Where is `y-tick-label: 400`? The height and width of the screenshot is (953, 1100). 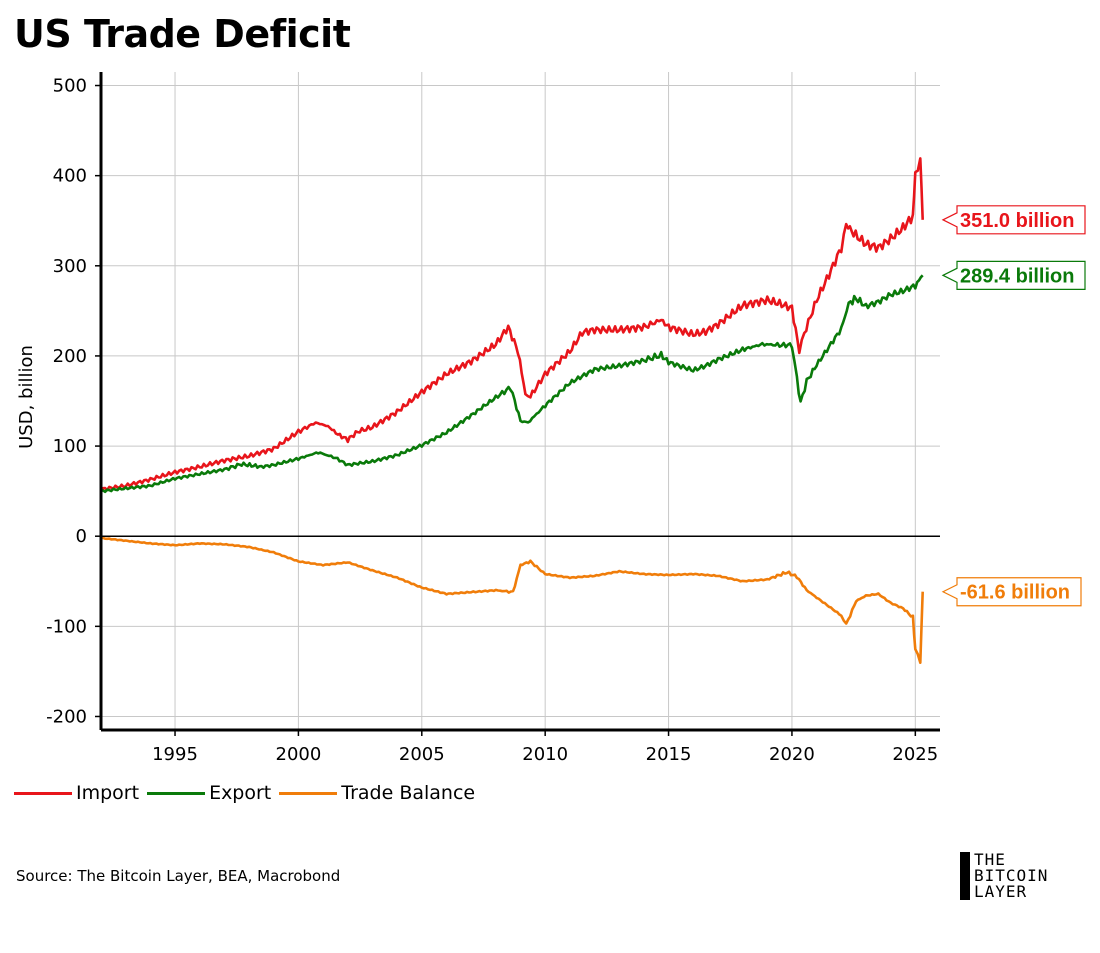 y-tick-label: 400 is located at coordinates (70, 176).